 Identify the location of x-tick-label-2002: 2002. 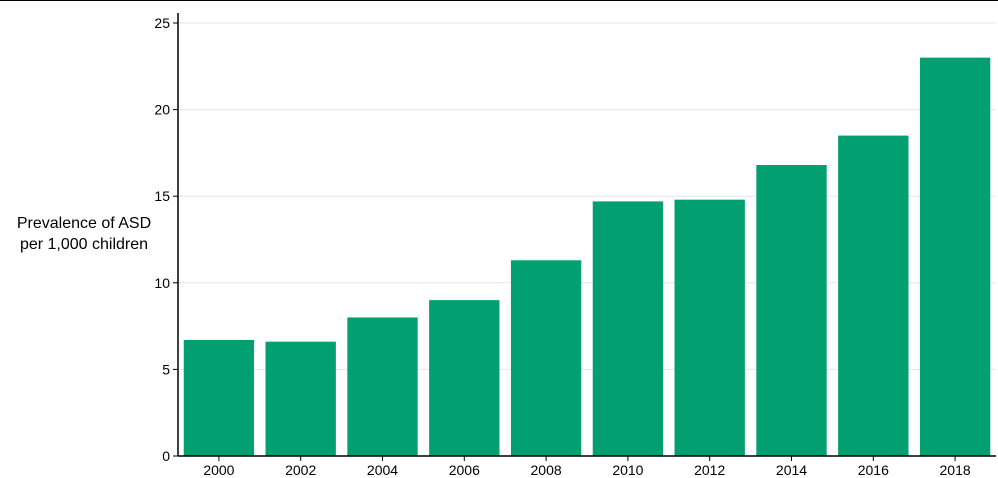
(300, 470).